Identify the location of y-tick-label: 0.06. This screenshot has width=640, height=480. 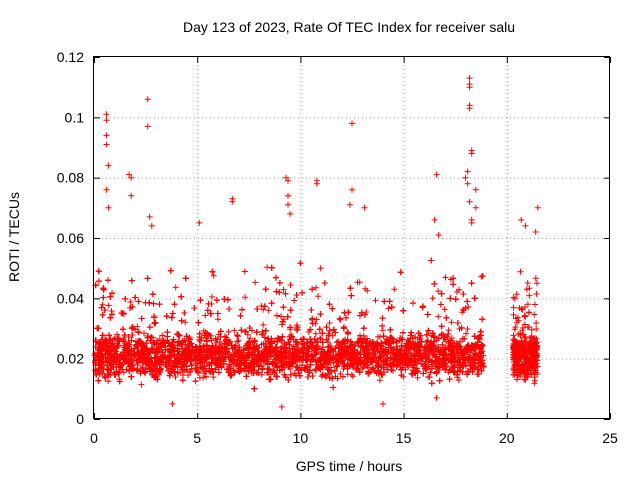
(70, 238).